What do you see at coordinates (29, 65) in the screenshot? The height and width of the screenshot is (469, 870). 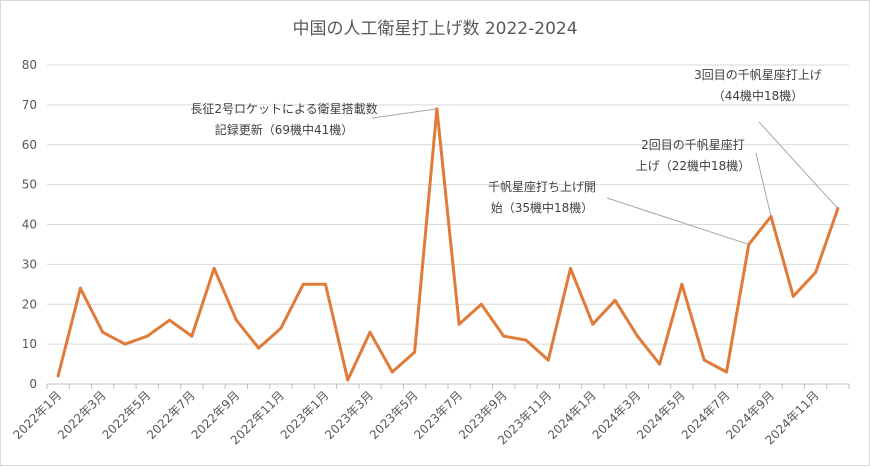 I see `y-tick-label: 80` at bounding box center [29, 65].